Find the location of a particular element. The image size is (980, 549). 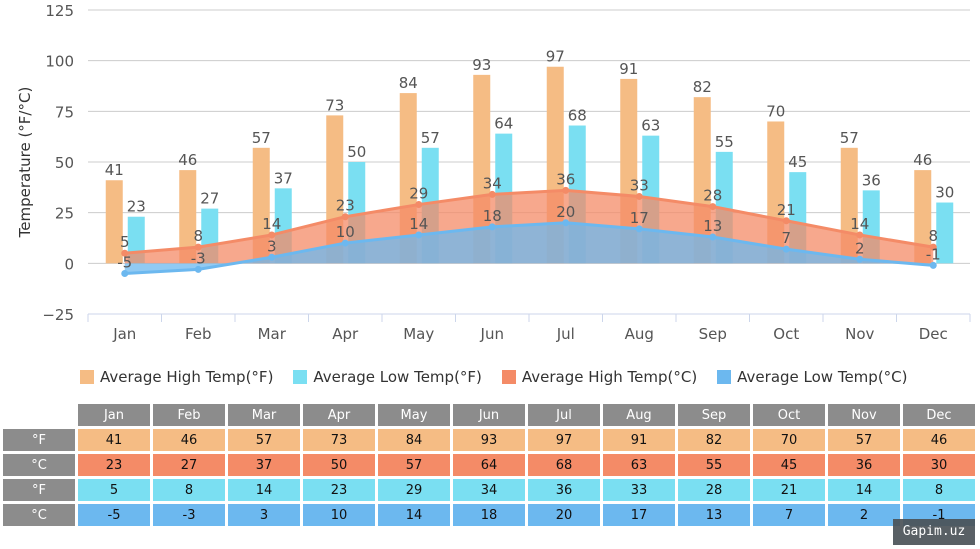

row-label: °F is located at coordinates (39, 490).